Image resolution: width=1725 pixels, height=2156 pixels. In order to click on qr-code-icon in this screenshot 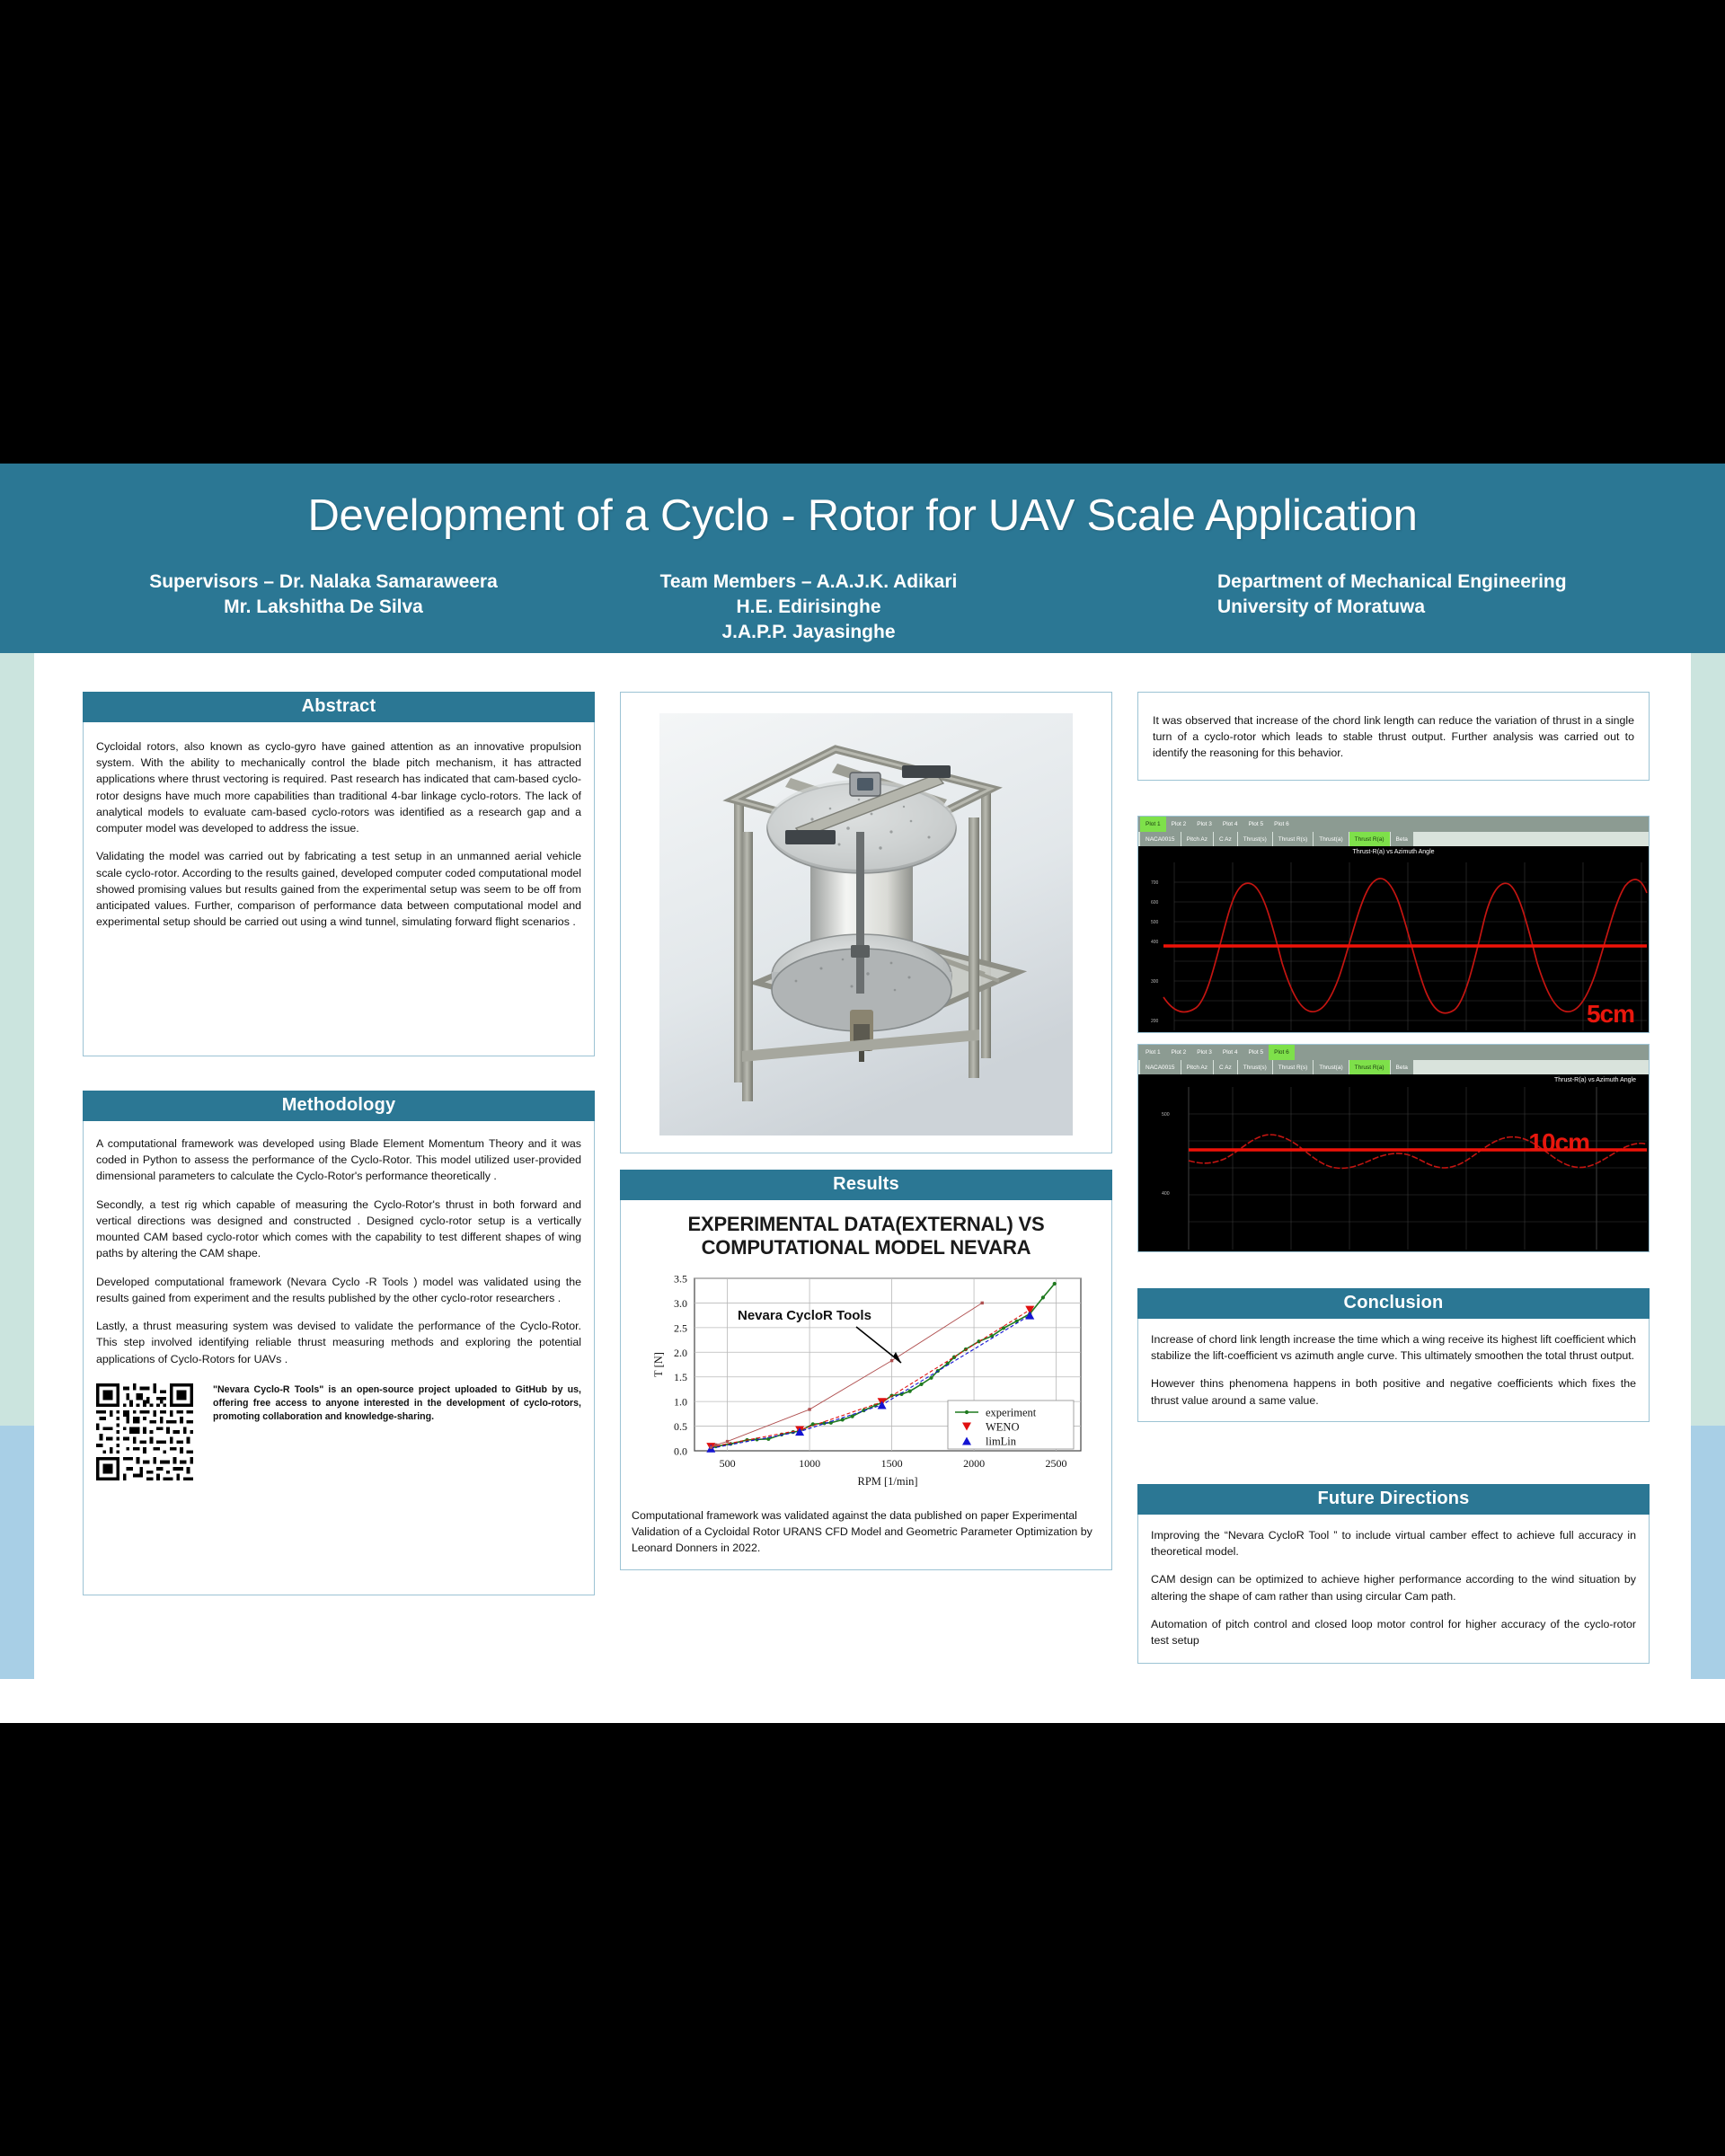, I will do `click(144, 1431)`.